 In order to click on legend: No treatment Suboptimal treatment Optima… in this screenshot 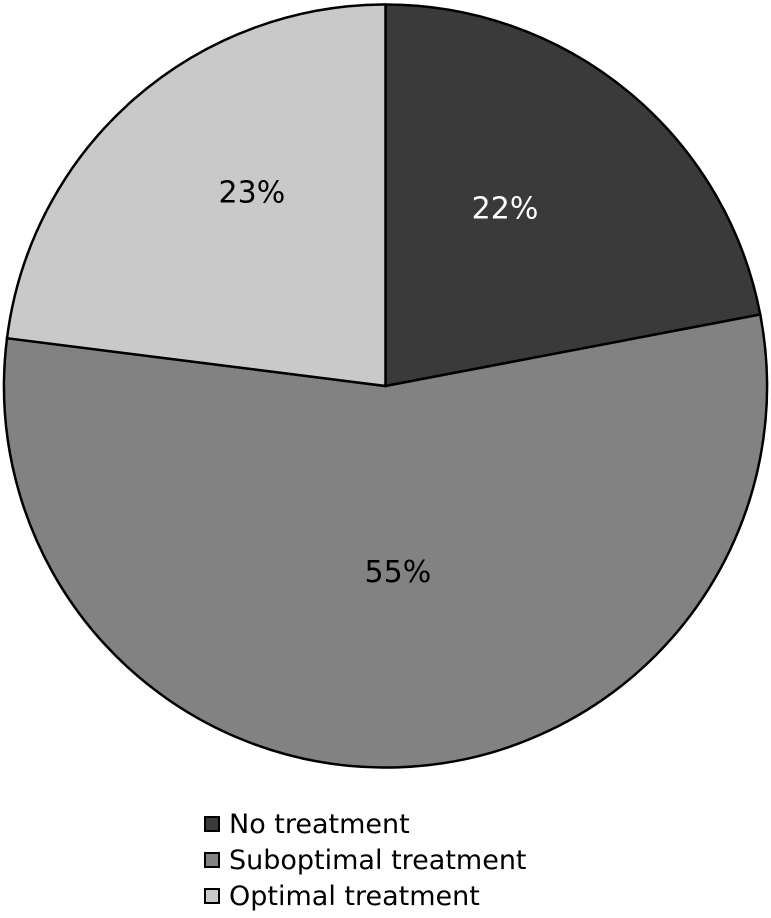, I will do `click(365, 860)`.